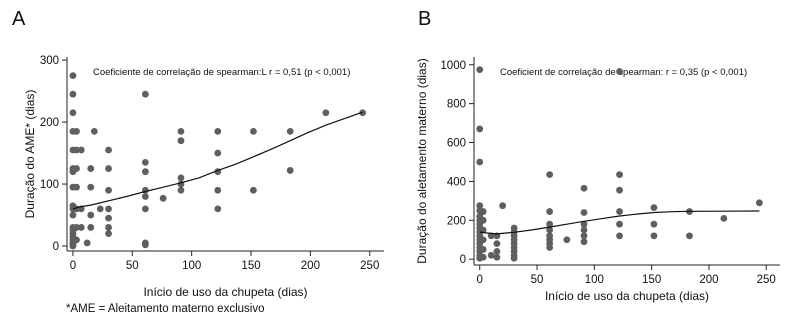 The image size is (789, 321). What do you see at coordinates (56, 247) in the screenshot?
I see `y-tick-label-a-0: 0` at bounding box center [56, 247].